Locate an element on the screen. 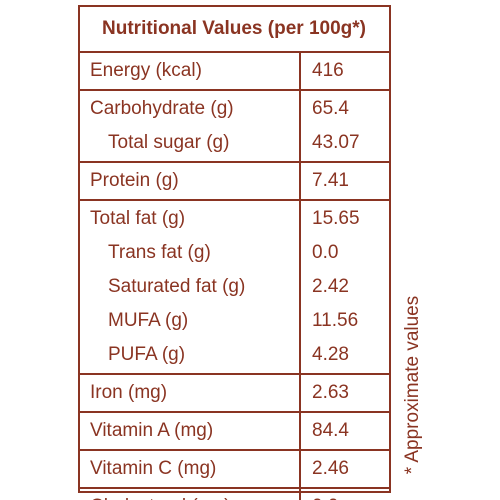 Image resolution: width=500 pixels, height=500 pixels. nutrient-name: Protein (g) is located at coordinates (134, 180).